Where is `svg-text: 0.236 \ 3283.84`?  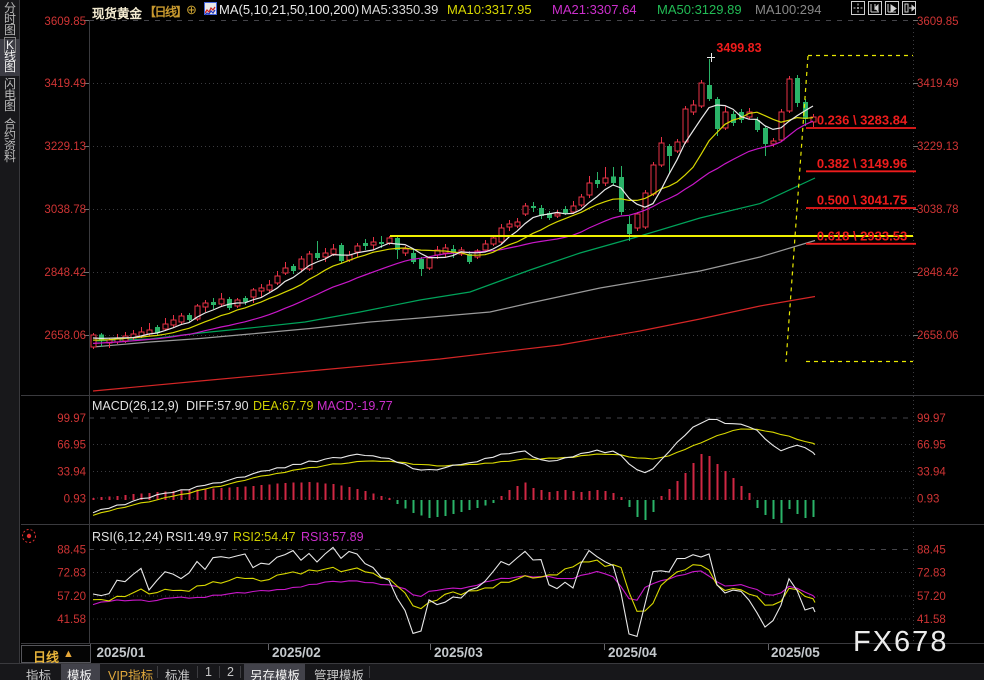 svg-text: 0.236 \ 3283.84 is located at coordinates (862, 120).